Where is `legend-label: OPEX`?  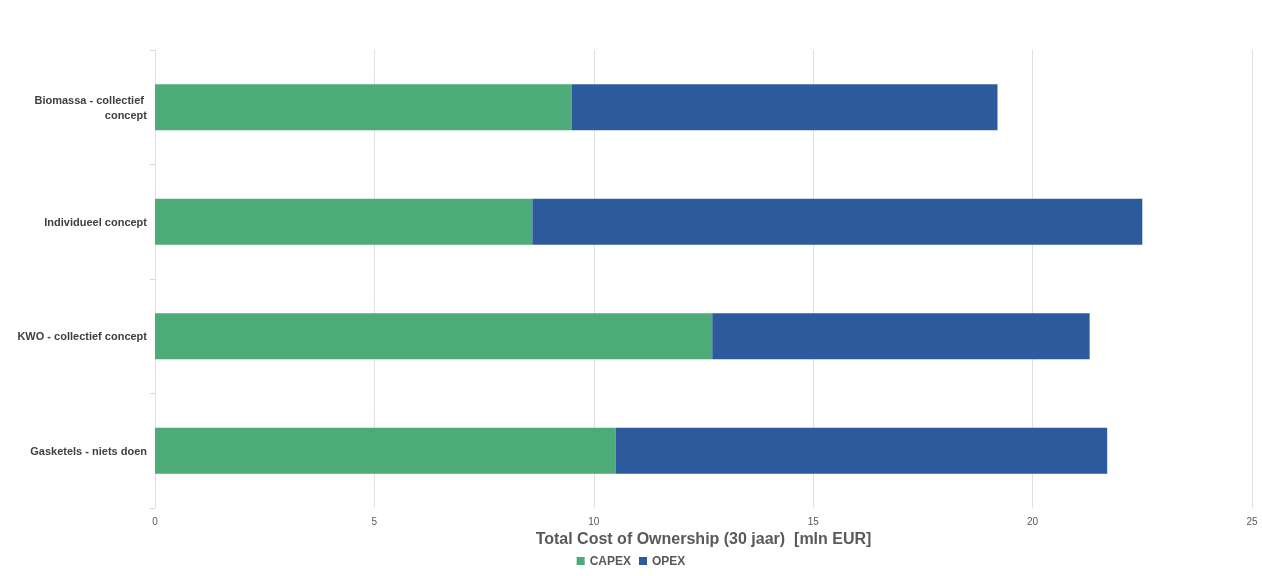 legend-label: OPEX is located at coordinates (669, 561).